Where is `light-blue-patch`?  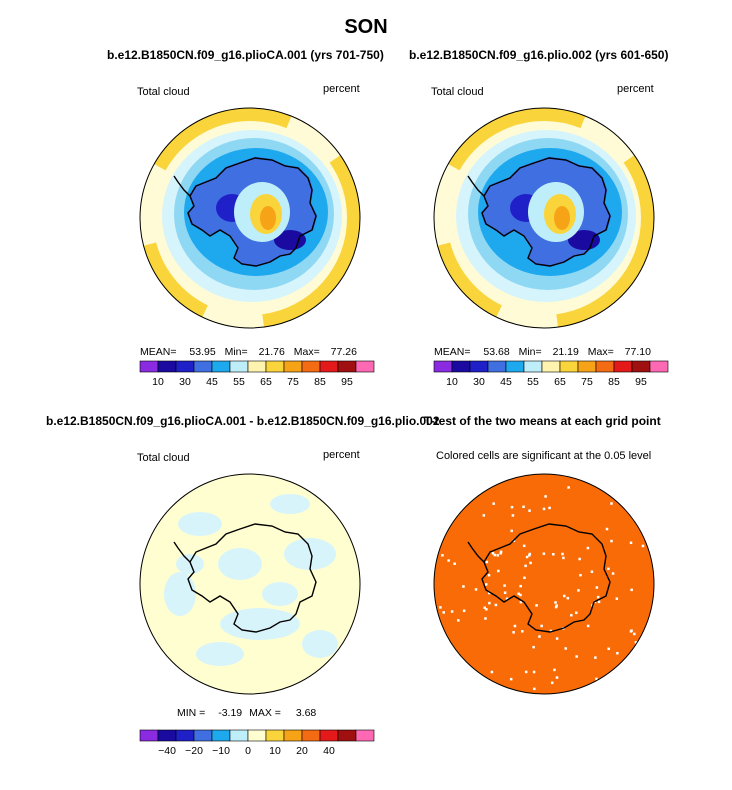 light-blue-patch is located at coordinates (220, 654).